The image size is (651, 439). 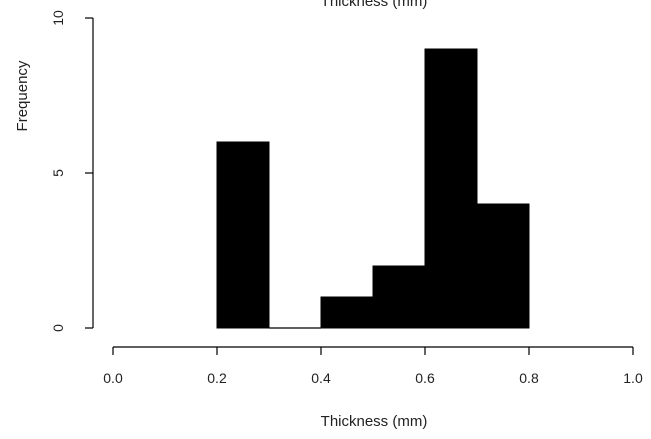 What do you see at coordinates (58, 328) in the screenshot?
I see `y-tick-label: 0` at bounding box center [58, 328].